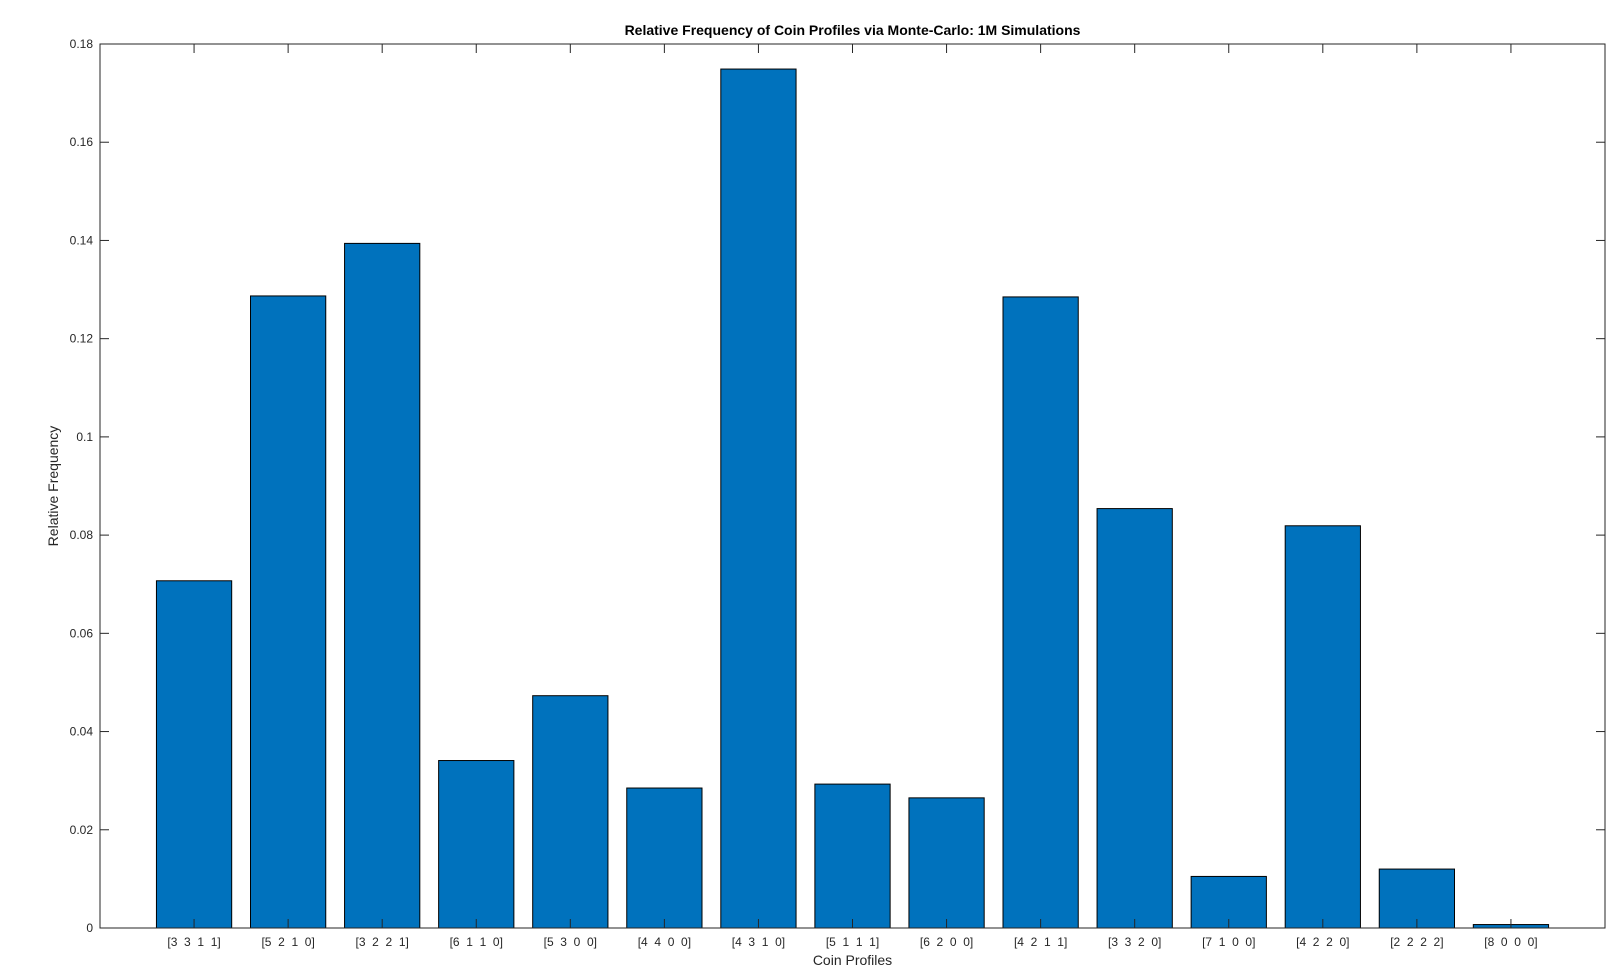  What do you see at coordinates (664, 942) in the screenshot?
I see `x-tick-label: [4 4 0 0]` at bounding box center [664, 942].